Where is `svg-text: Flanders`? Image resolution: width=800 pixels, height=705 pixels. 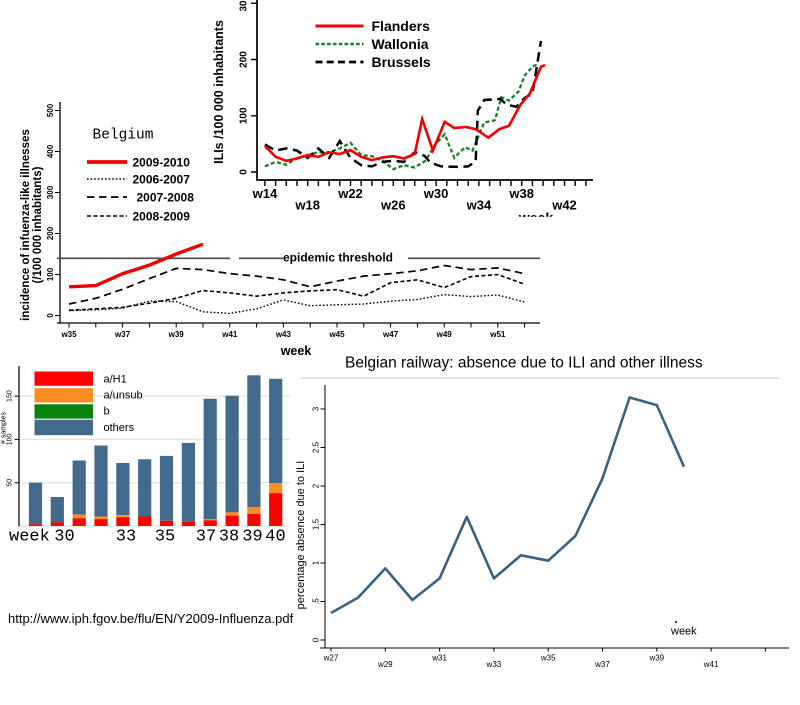 svg-text: Flanders is located at coordinates (401, 26).